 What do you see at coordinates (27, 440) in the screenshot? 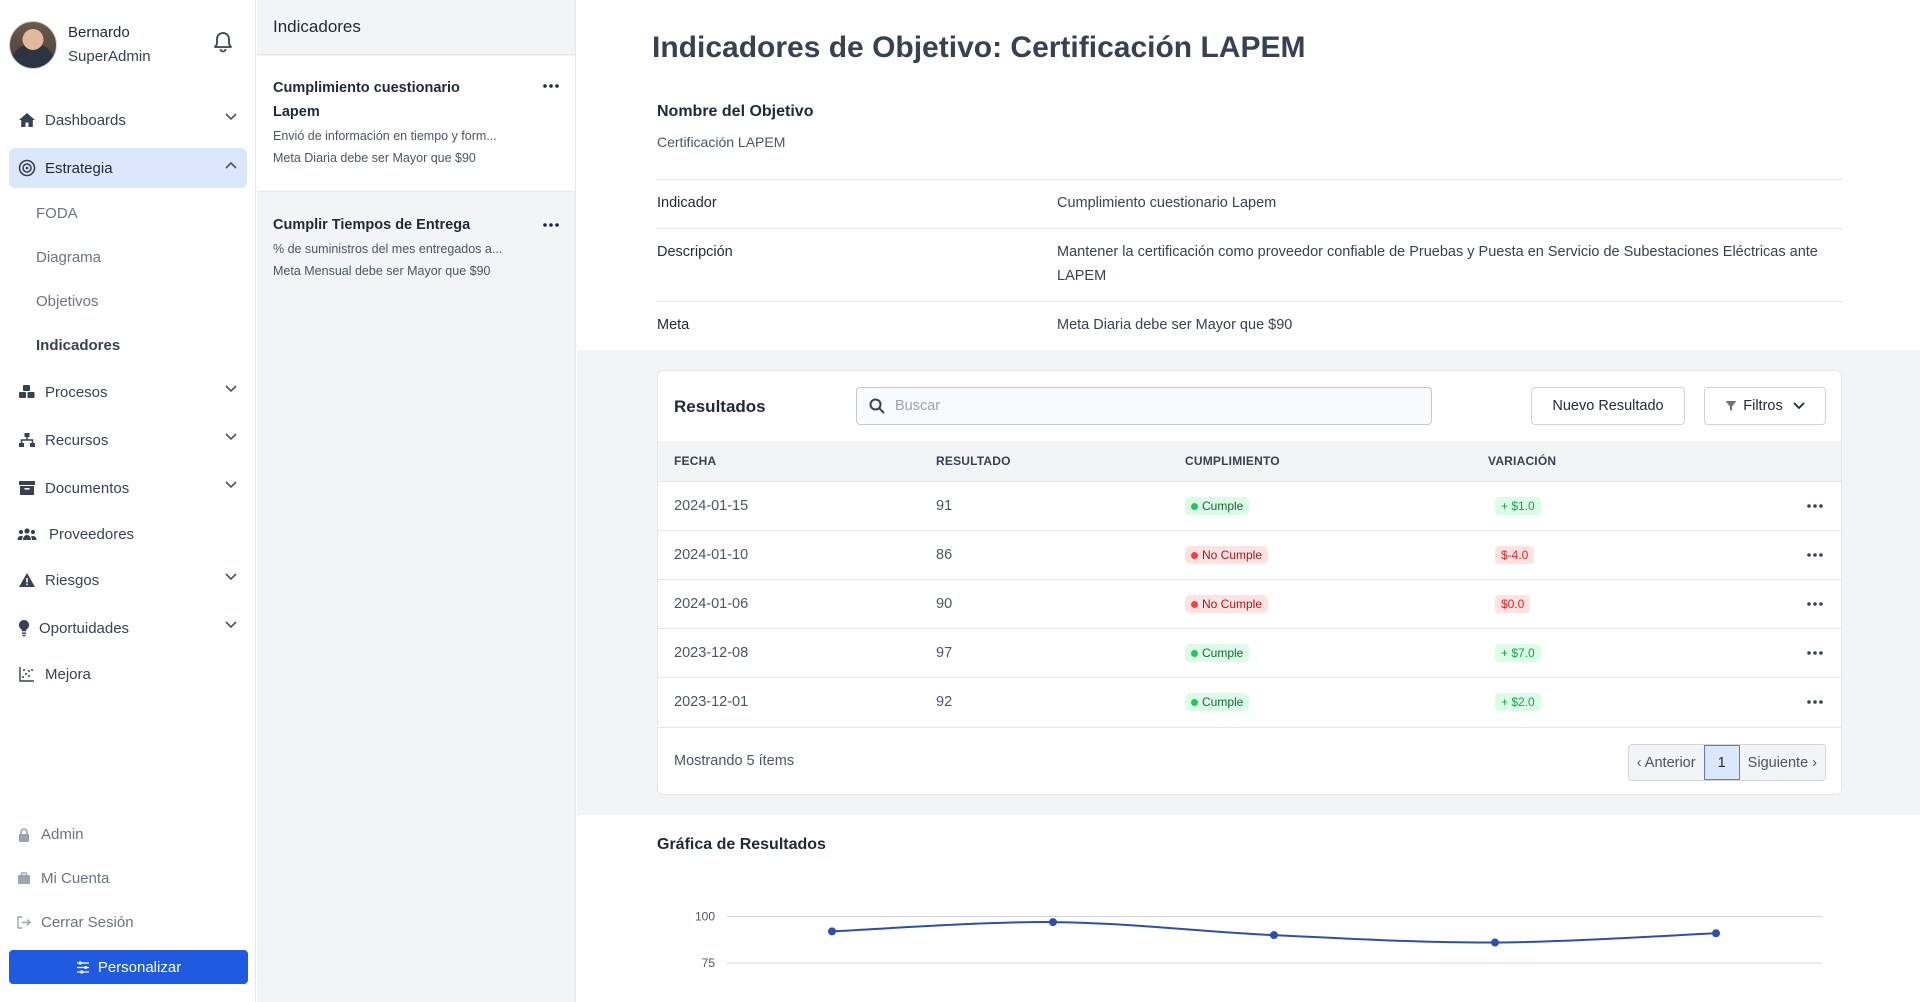
I see `sitemap-icon` at bounding box center [27, 440].